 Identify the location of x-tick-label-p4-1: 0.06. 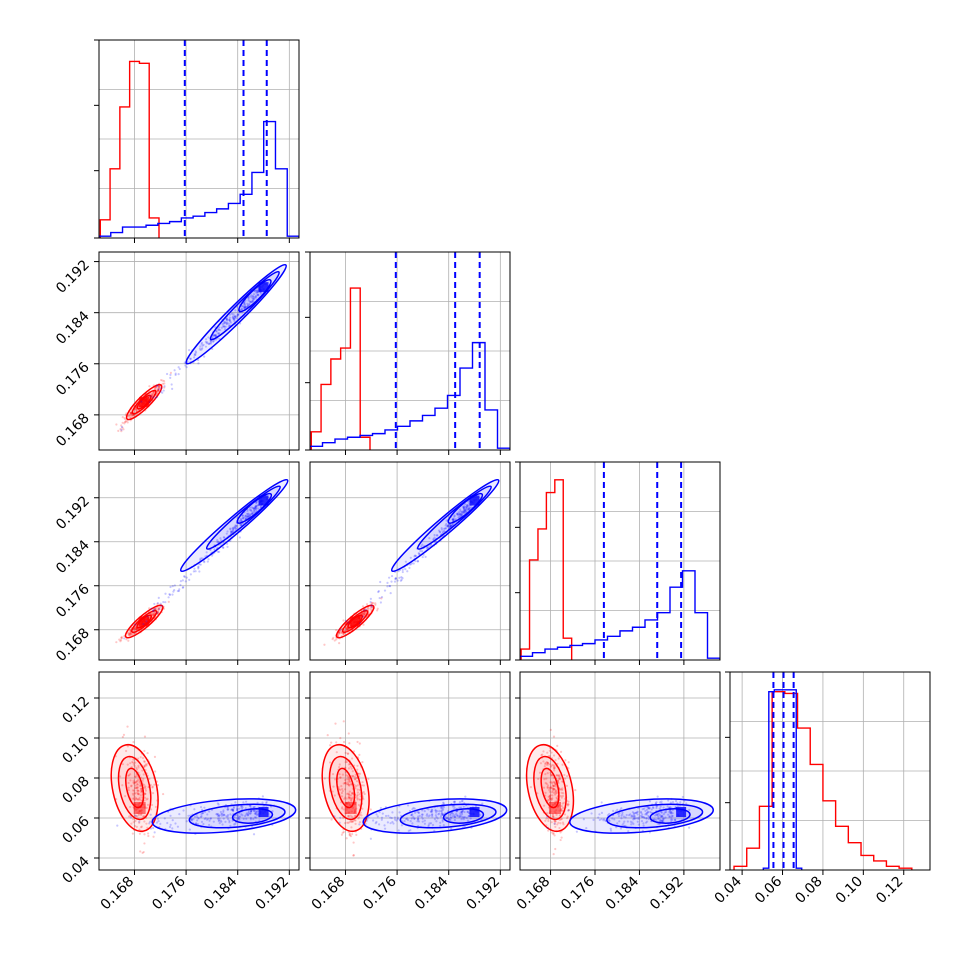
(768, 889).